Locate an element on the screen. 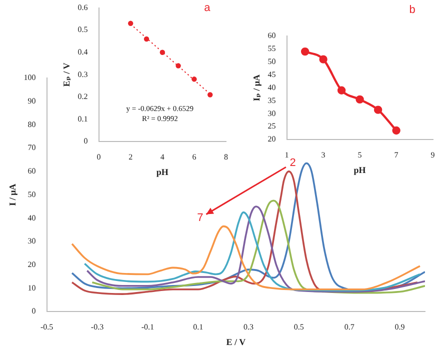 The width and height of the screenshot is (439, 356). x-tick-label: 2 is located at coordinates (130, 157).